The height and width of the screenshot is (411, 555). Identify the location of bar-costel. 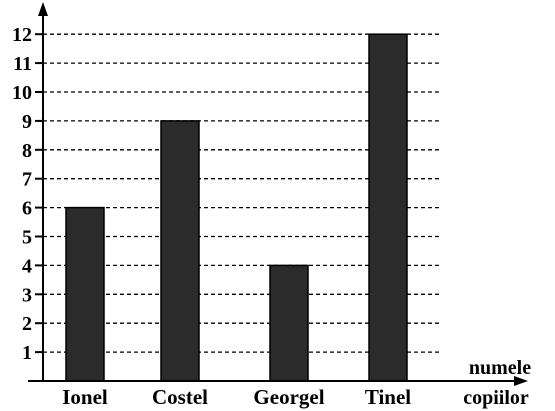
(180, 251).